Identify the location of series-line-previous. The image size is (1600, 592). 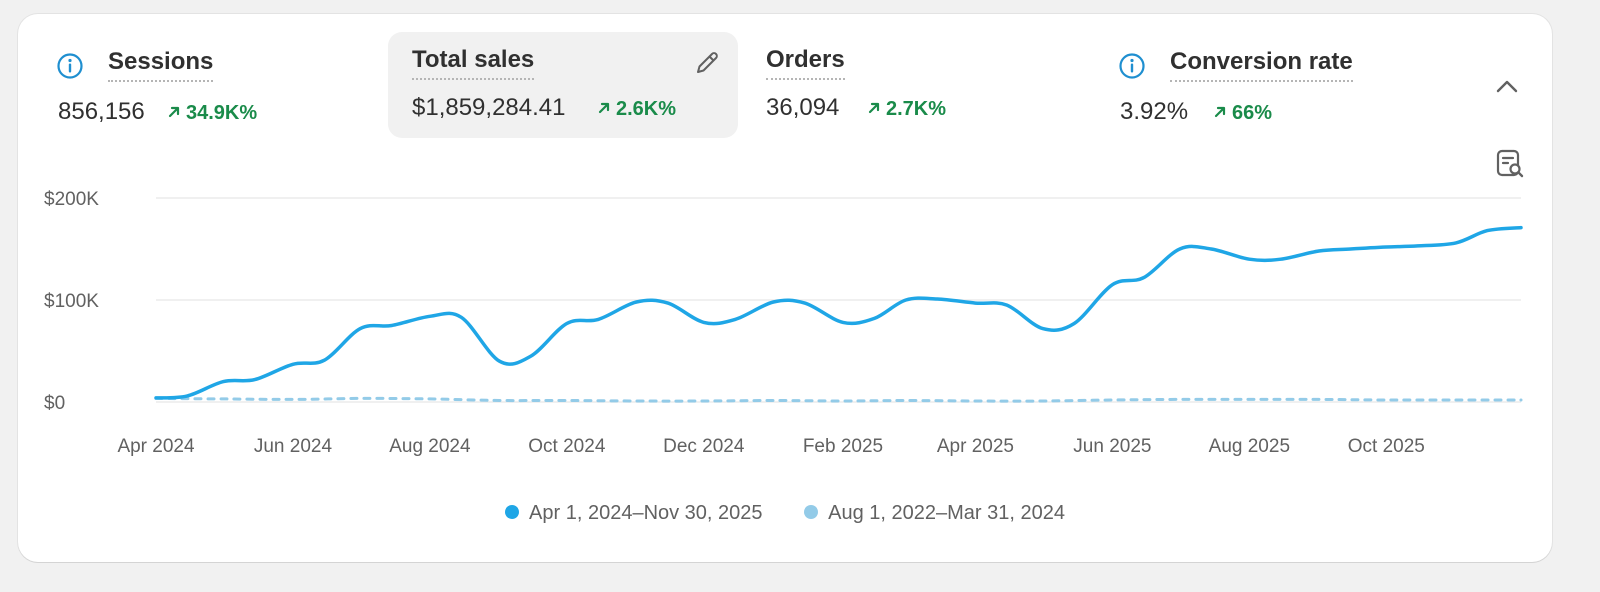
(838, 399).